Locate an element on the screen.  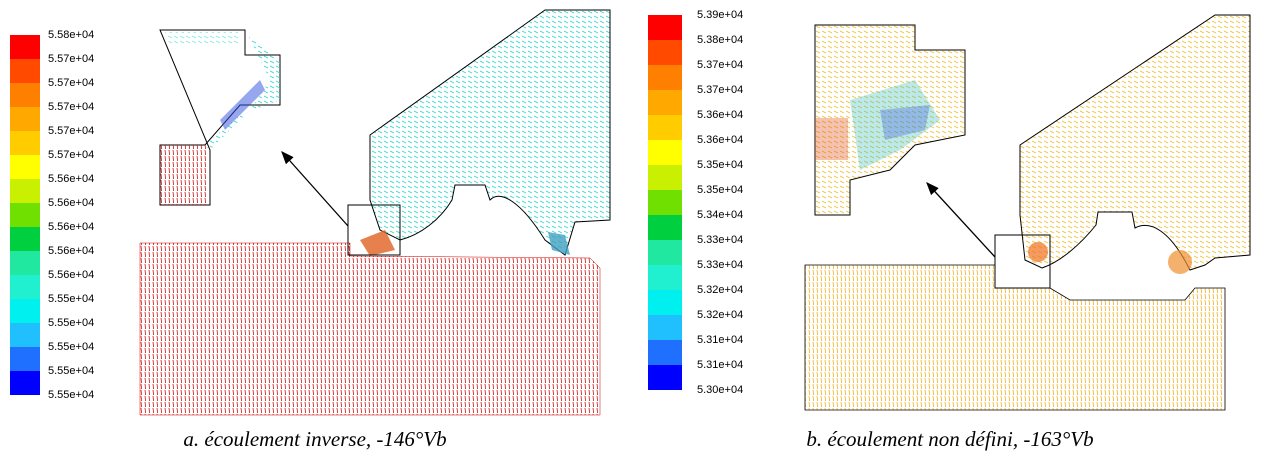
inset-a is located at coordinates (220, 117).